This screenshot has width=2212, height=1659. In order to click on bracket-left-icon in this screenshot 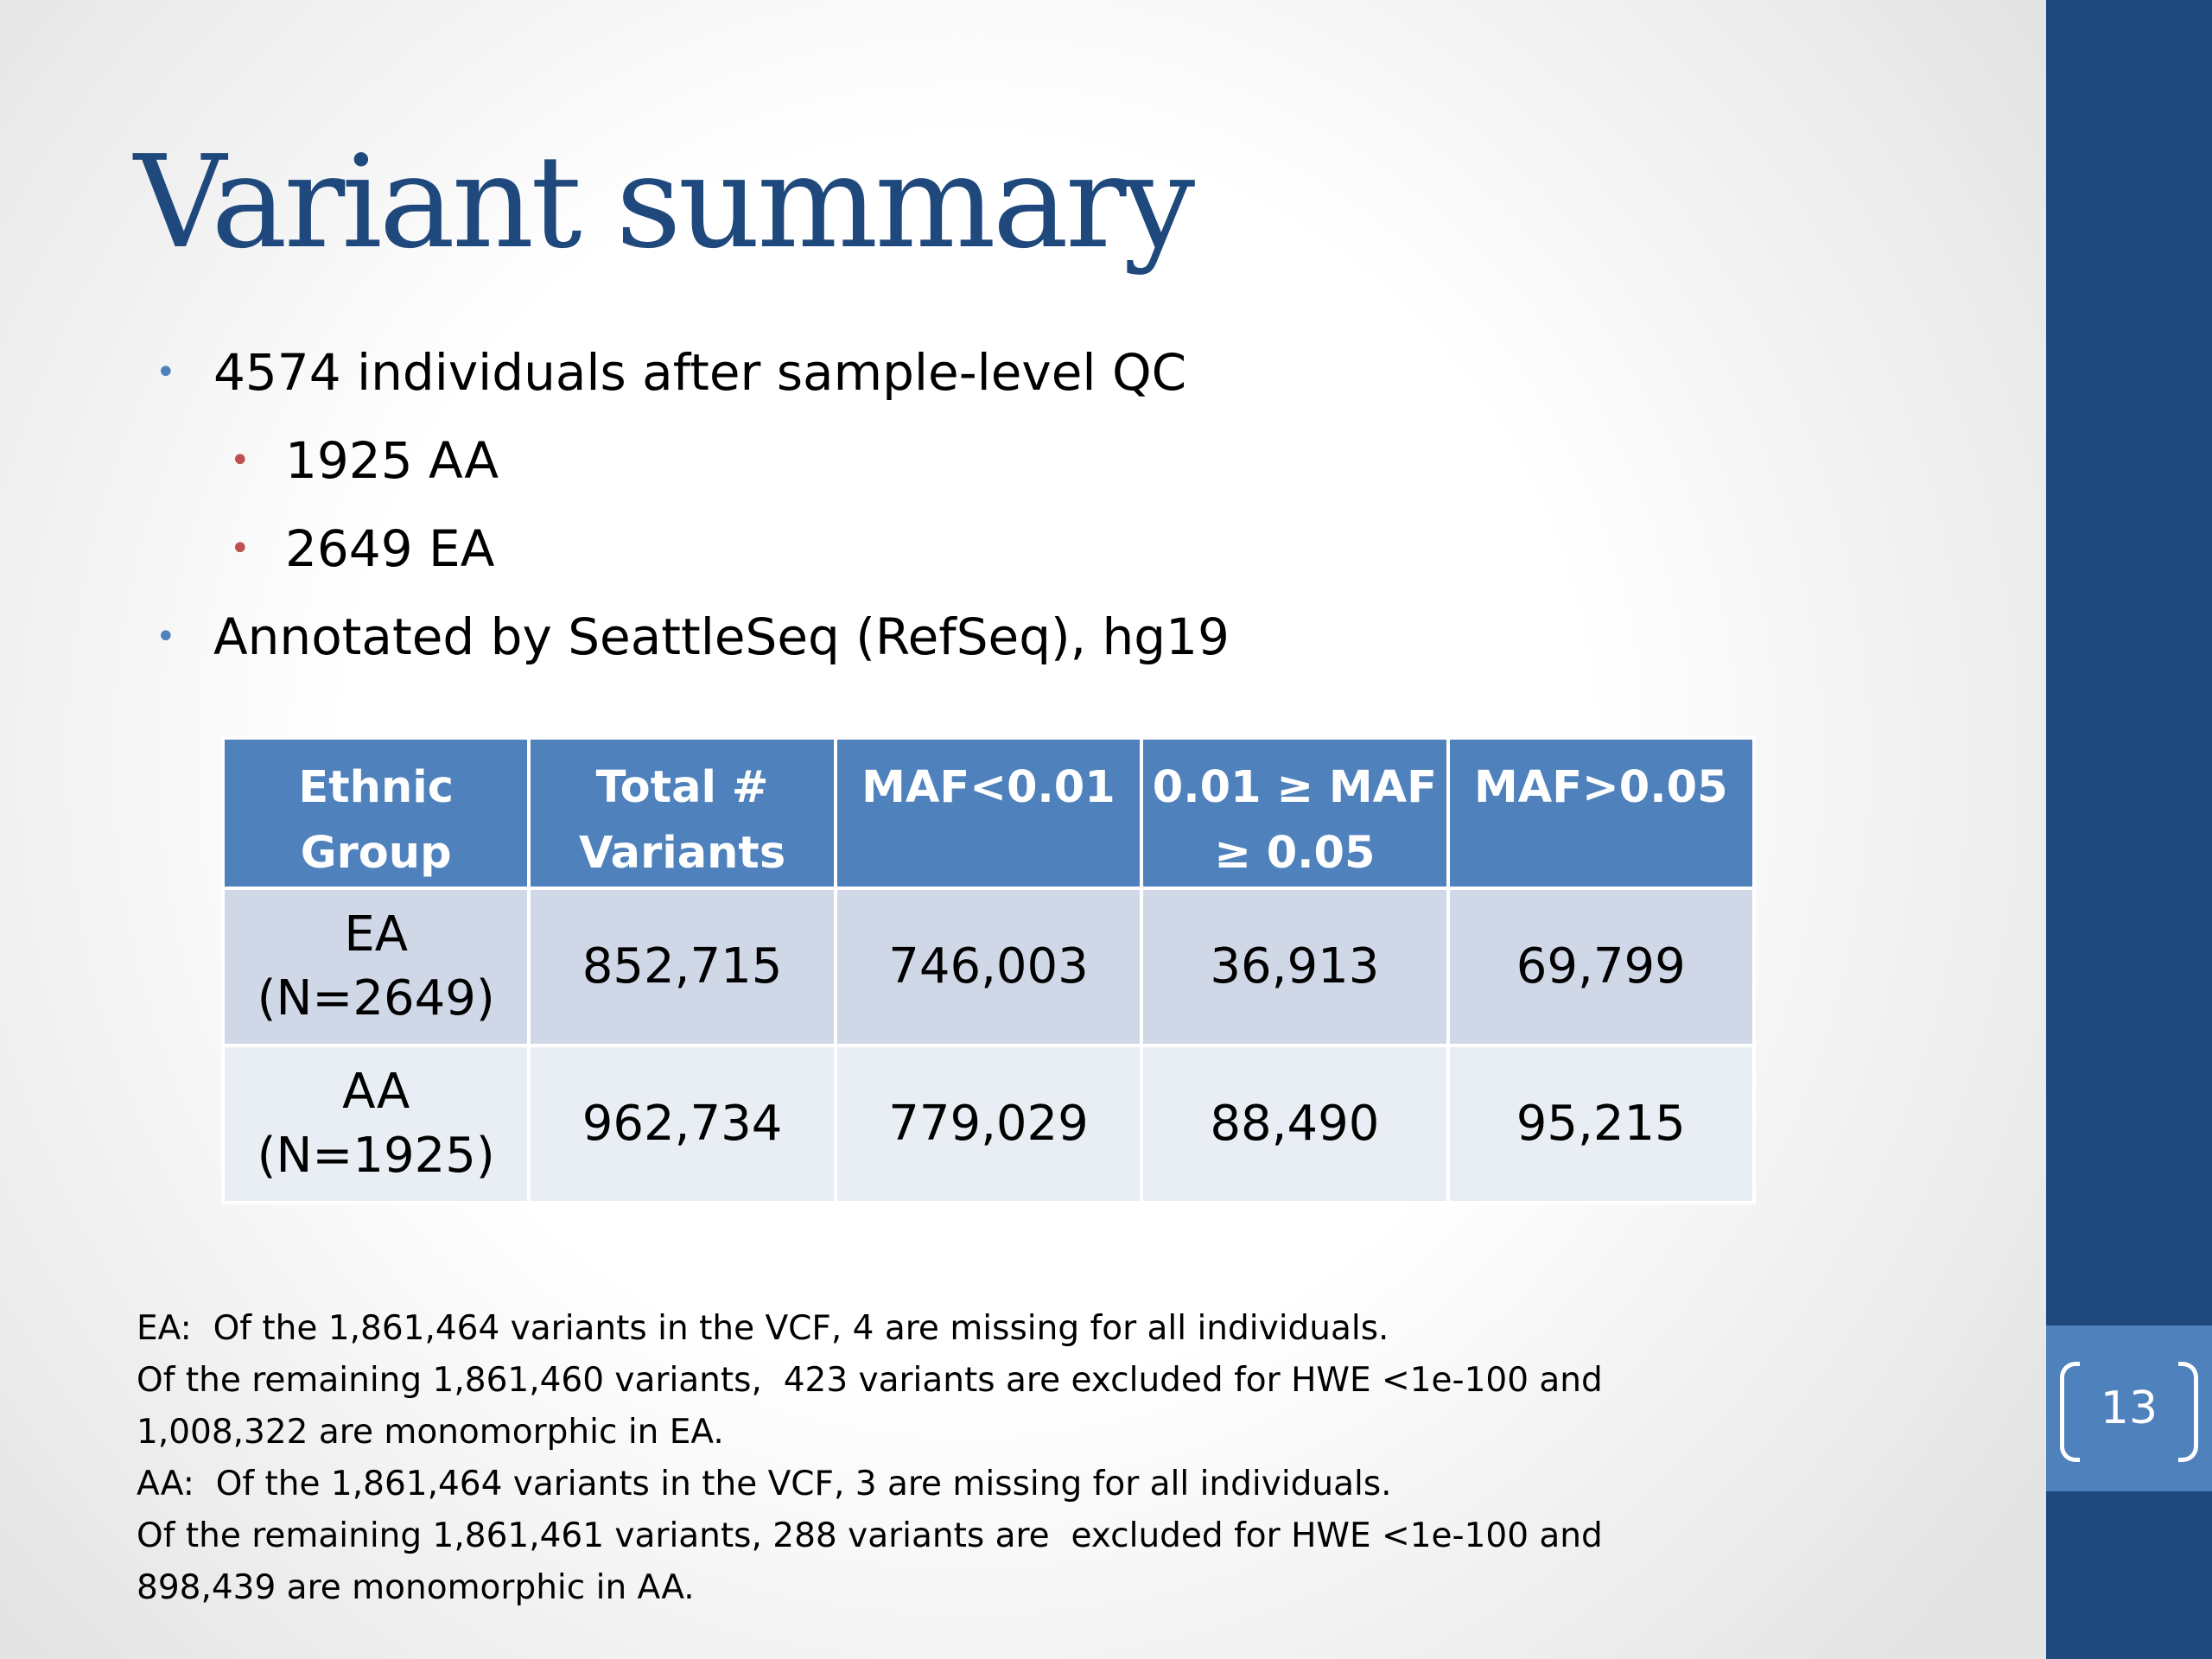, I will do `click(2070, 1412)`.